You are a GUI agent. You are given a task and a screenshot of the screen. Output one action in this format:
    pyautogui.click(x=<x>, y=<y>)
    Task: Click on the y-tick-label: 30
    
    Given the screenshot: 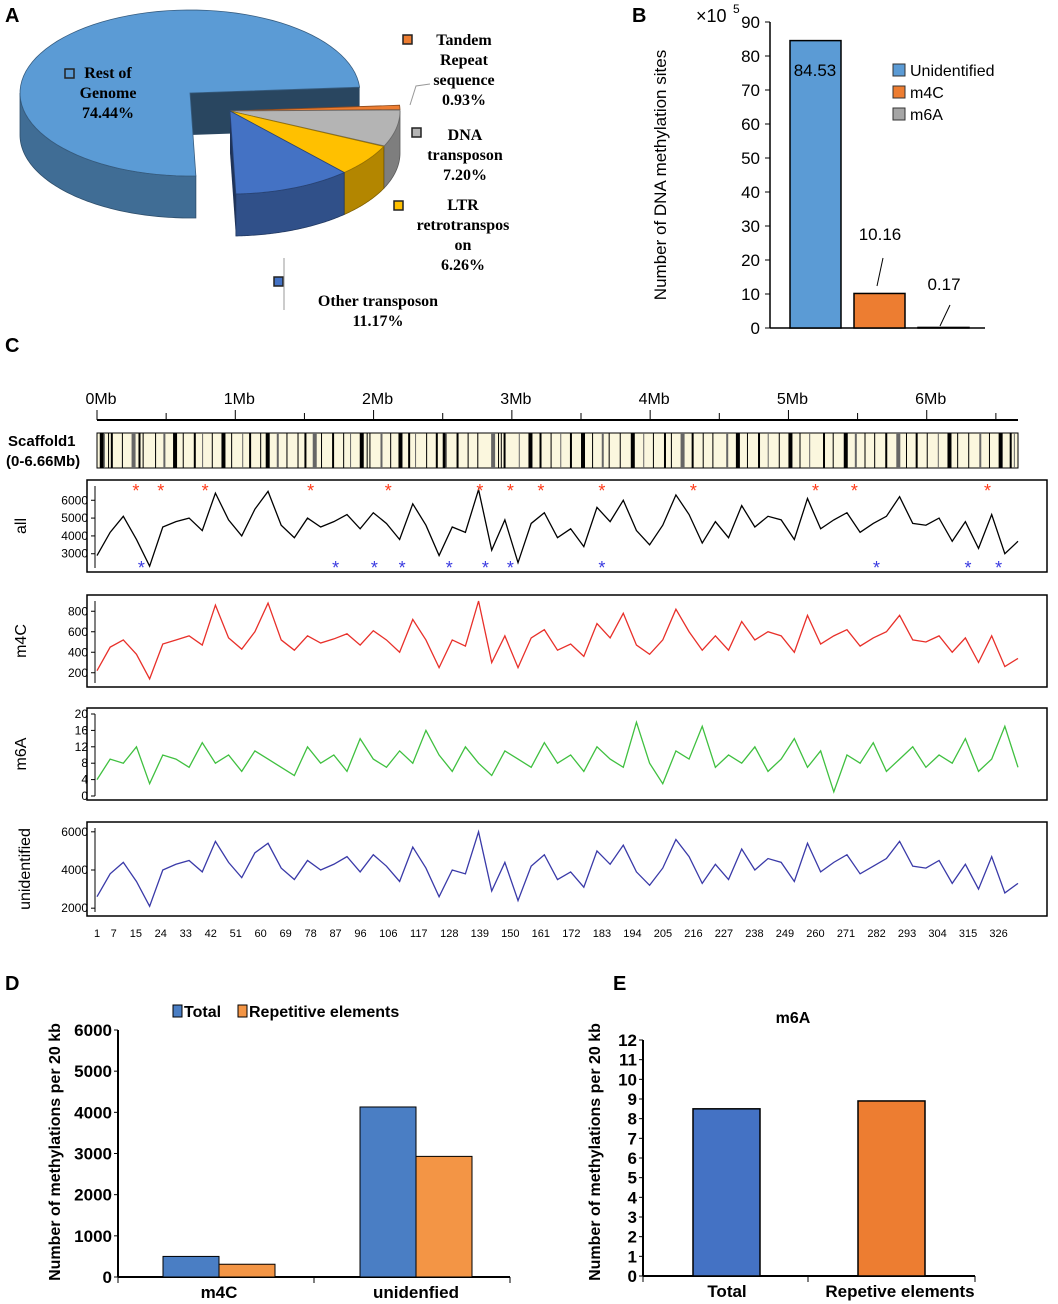 What is the action you would take?
    pyautogui.click(x=750, y=226)
    